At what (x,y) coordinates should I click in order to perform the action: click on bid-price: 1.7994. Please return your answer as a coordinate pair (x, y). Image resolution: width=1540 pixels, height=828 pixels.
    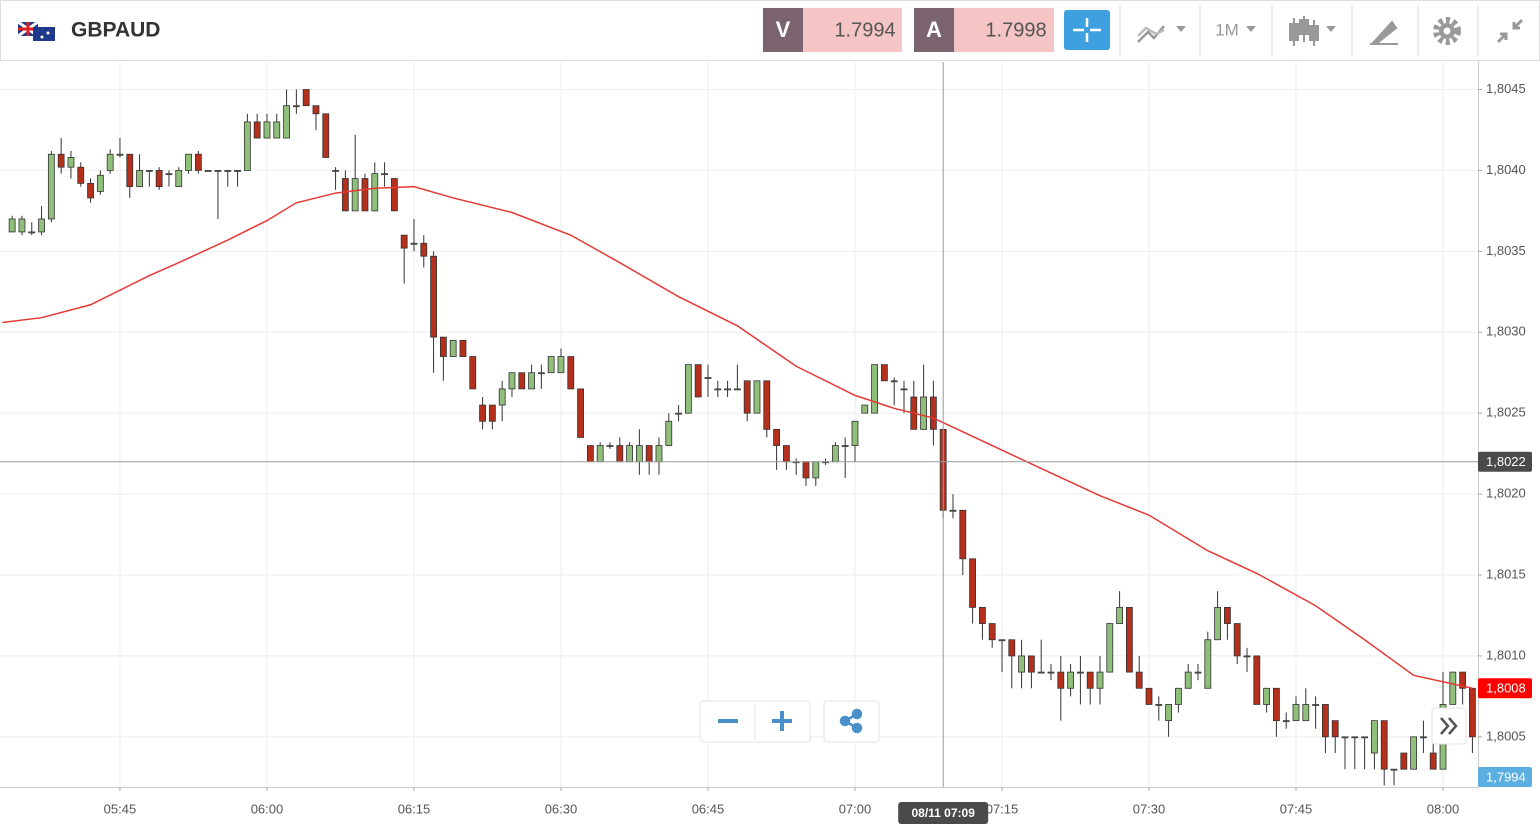
    Looking at the image, I should click on (864, 30).